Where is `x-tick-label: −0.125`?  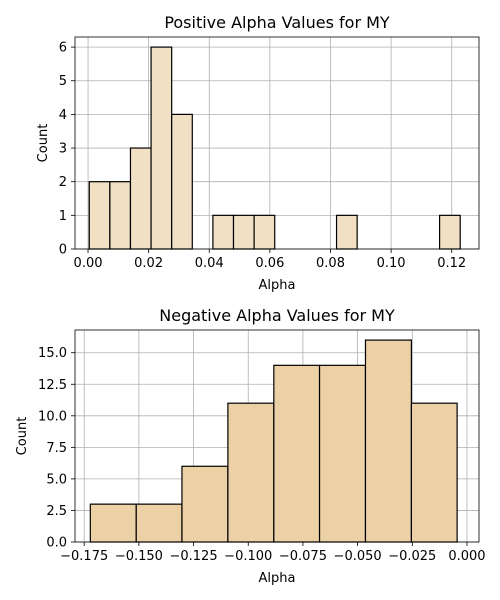 x-tick-label: −0.125 is located at coordinates (193, 556).